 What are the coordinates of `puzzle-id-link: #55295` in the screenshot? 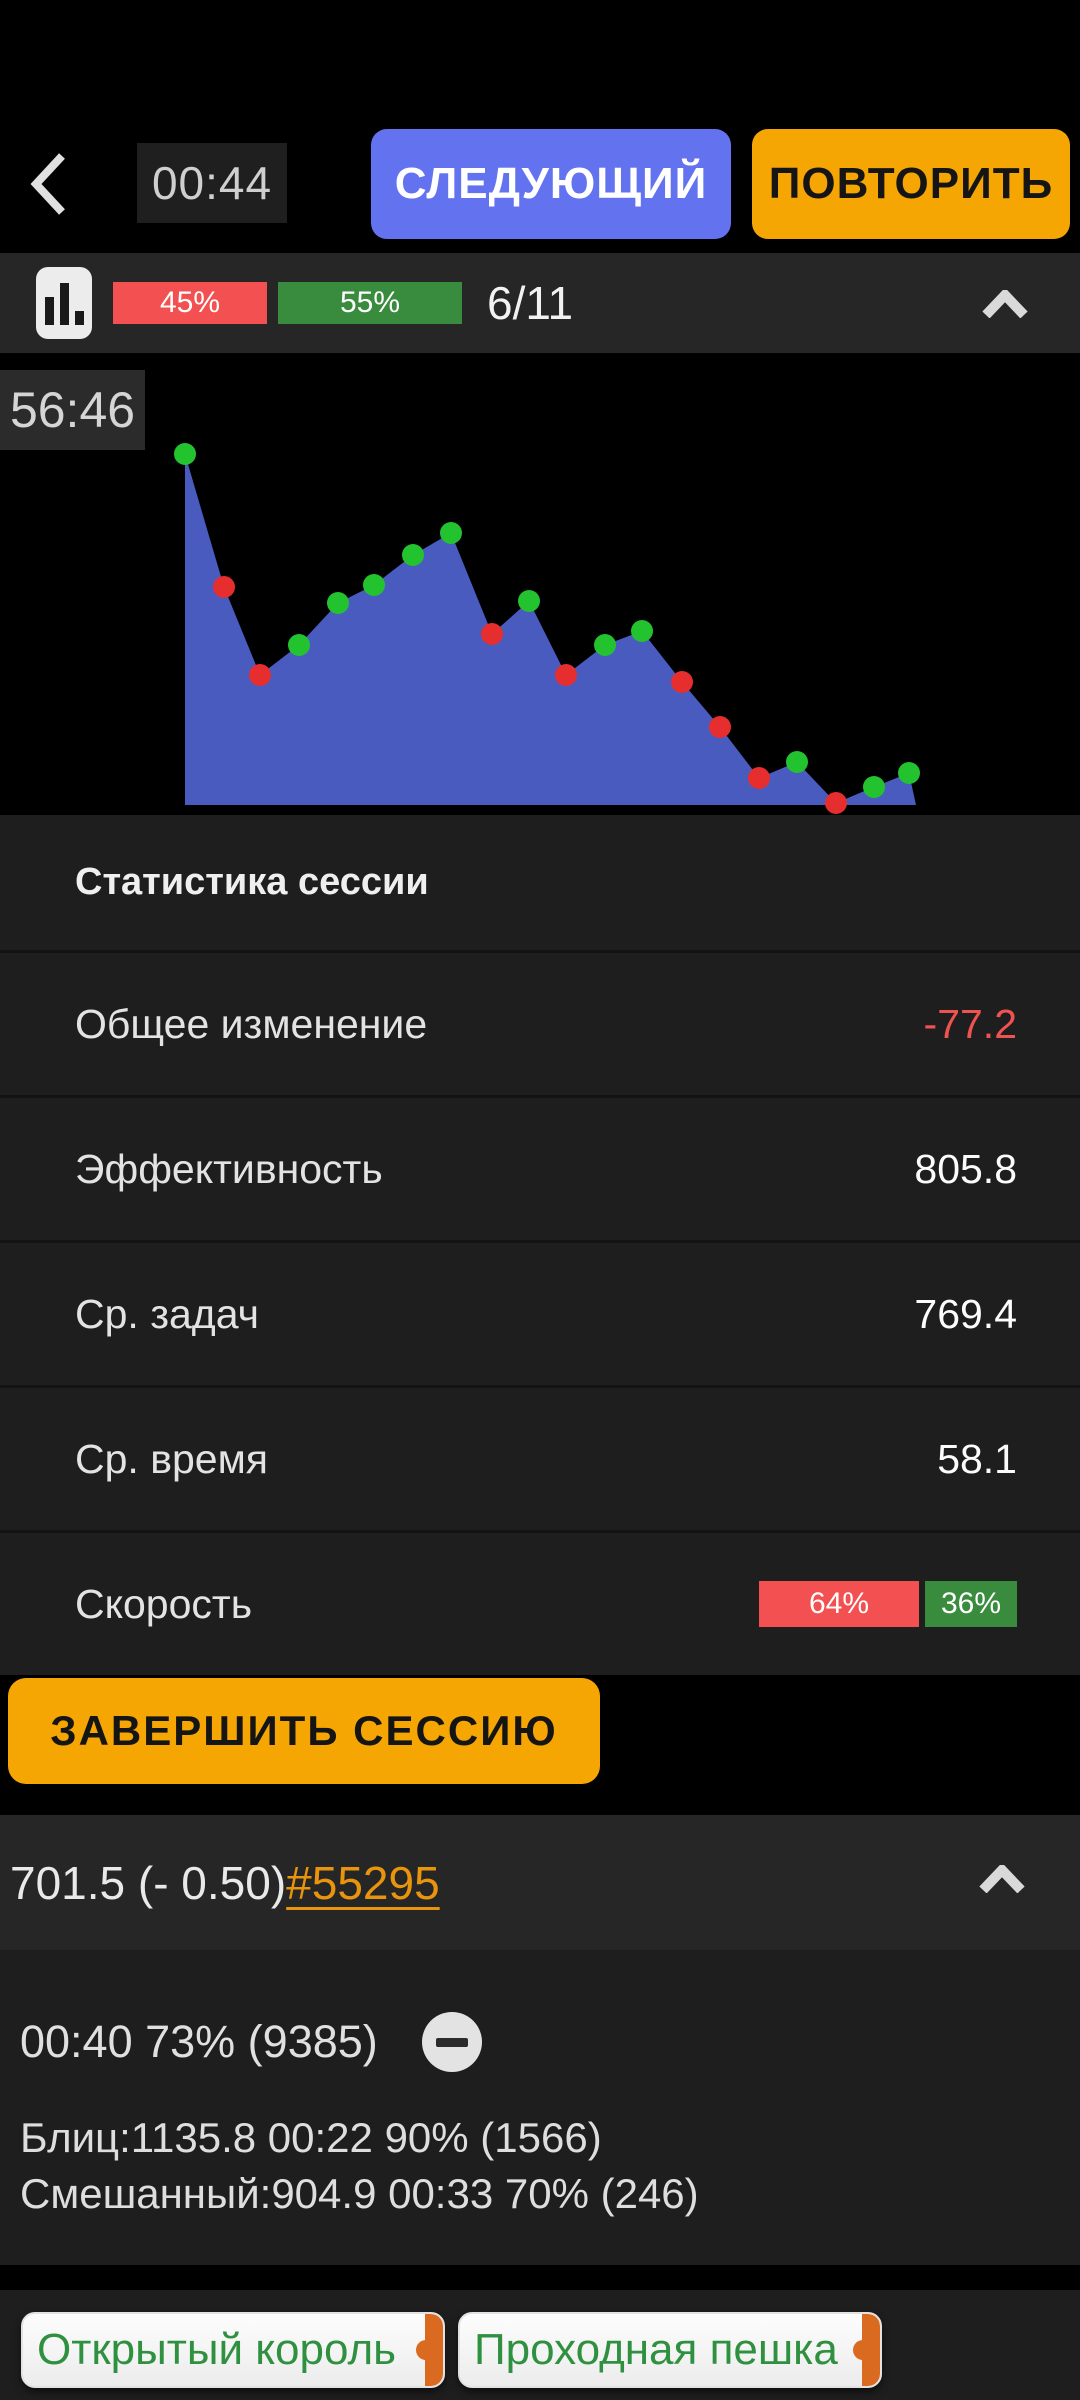 It's located at (363, 1882).